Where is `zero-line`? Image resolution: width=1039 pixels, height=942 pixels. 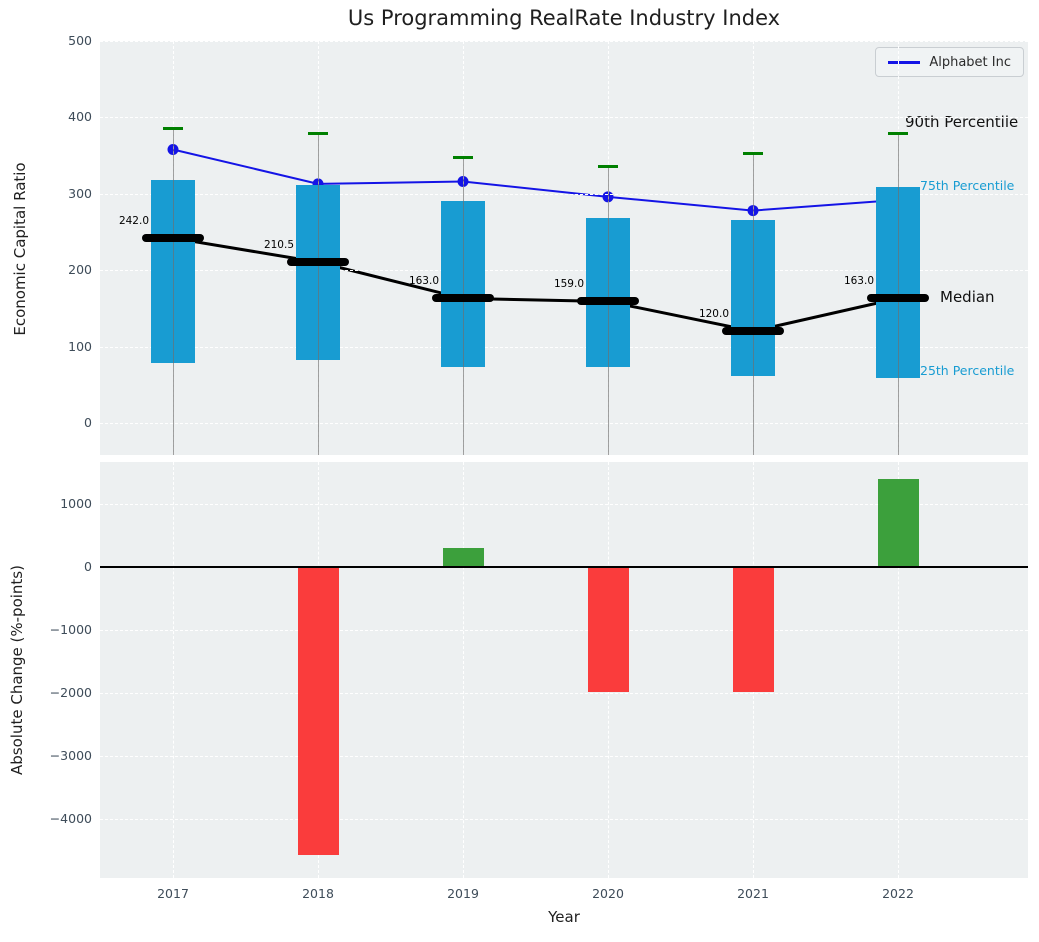
zero-line is located at coordinates (564, 566).